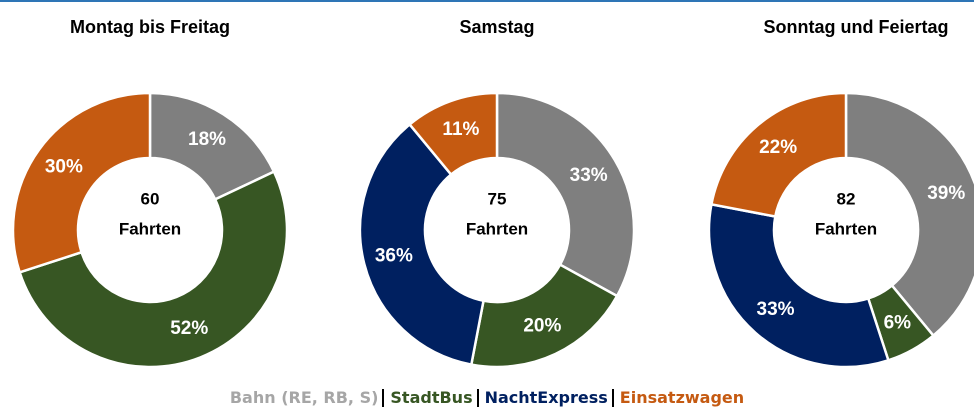 This screenshot has height=412, width=974. I want to click on legend-entry: Einsatzwagen, so click(682, 397).